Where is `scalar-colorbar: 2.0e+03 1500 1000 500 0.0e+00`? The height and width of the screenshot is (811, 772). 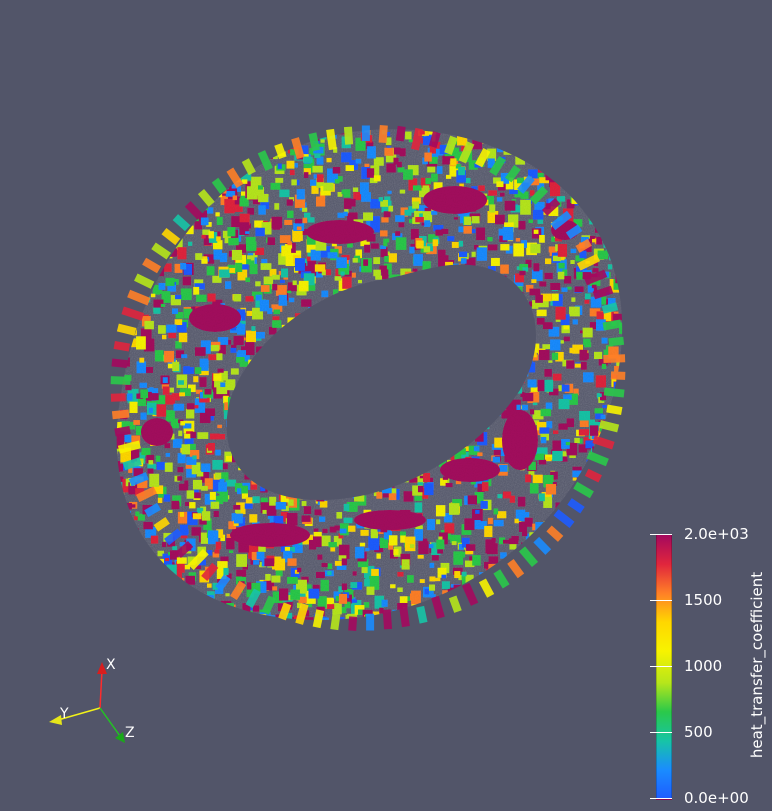 scalar-colorbar: 2.0e+03 1500 1000 500 0.0e+00 is located at coordinates (706, 666).